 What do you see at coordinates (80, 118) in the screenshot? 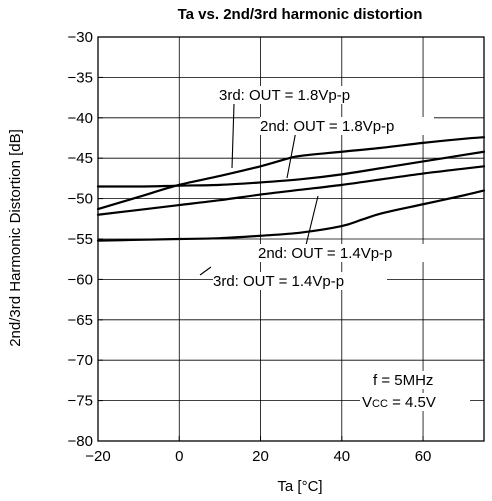
I see `y-tick-label: −40` at bounding box center [80, 118].